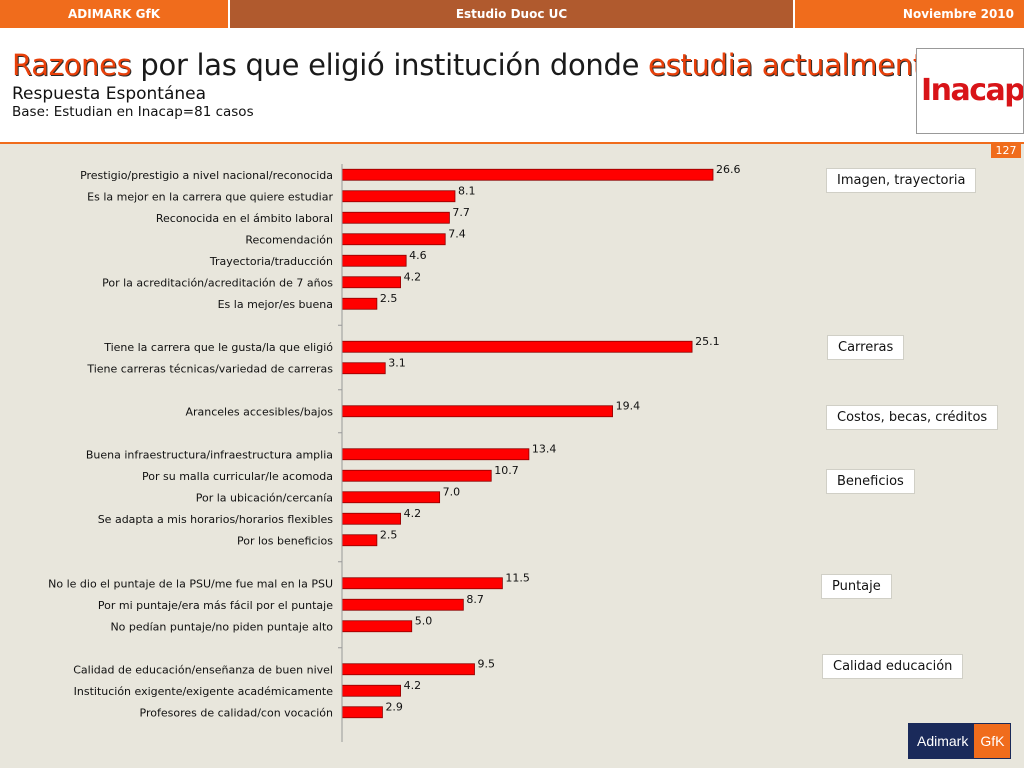 The image size is (1024, 768). Describe the element at coordinates (390, 65) in the screenshot. I see `title-middle: por las que eligió institución donde` at that location.